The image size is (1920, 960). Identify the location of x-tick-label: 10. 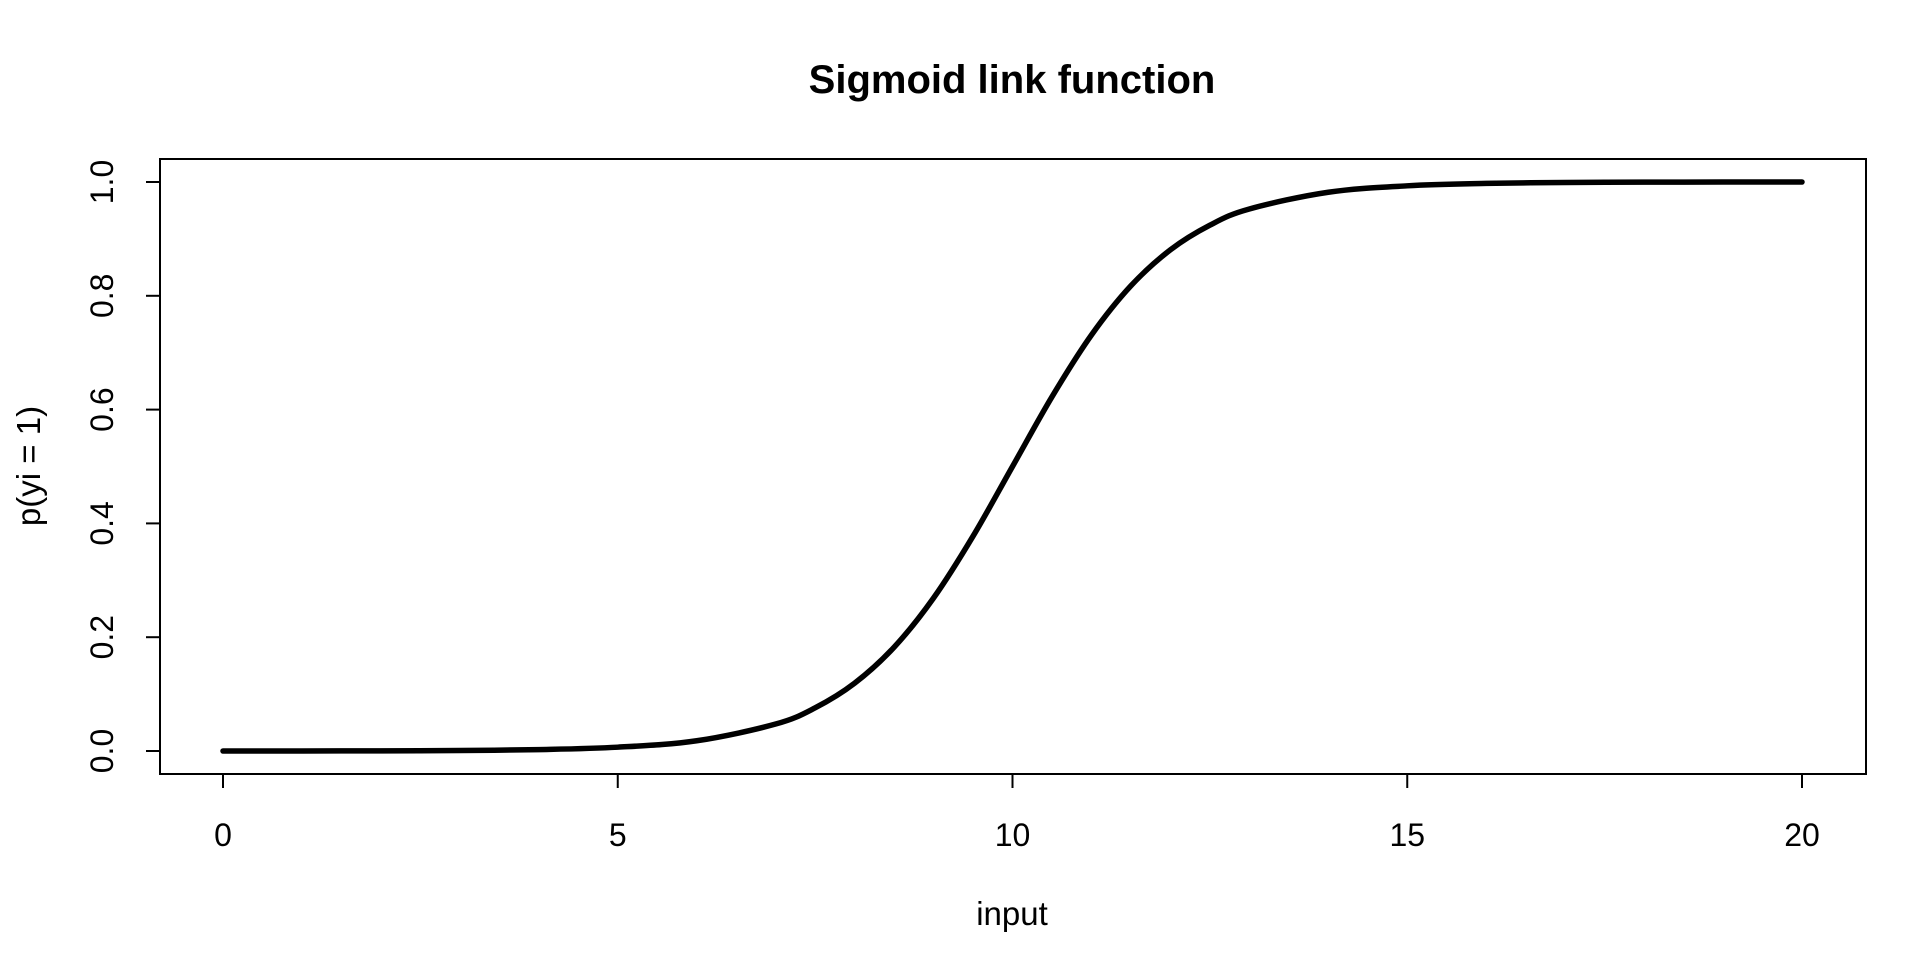
(1013, 835).